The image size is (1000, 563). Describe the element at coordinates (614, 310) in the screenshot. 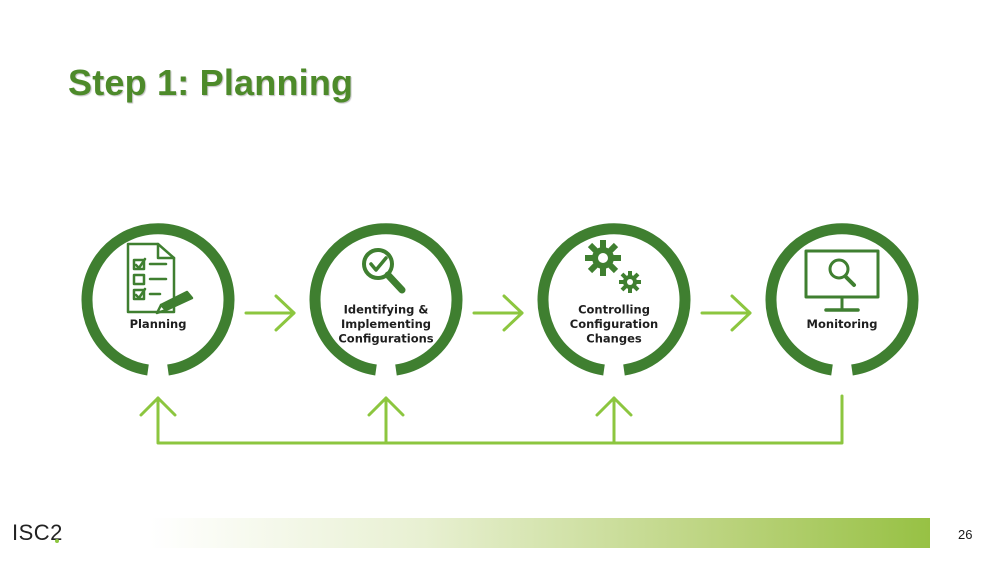

I see `step-label-controlling: Controlling` at that location.